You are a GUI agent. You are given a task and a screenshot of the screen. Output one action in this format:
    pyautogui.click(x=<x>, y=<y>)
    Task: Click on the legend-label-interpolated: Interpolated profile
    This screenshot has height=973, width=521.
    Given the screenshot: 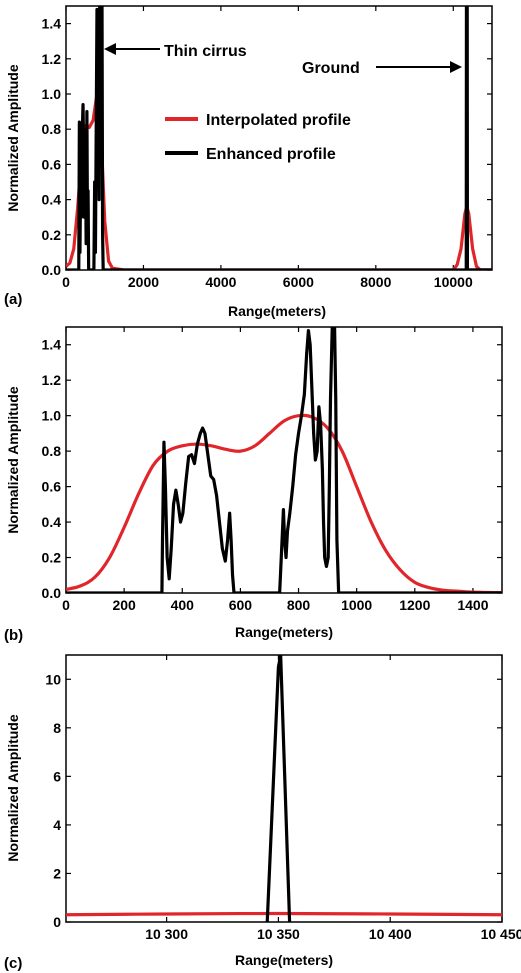 What is the action you would take?
    pyautogui.click(x=278, y=120)
    